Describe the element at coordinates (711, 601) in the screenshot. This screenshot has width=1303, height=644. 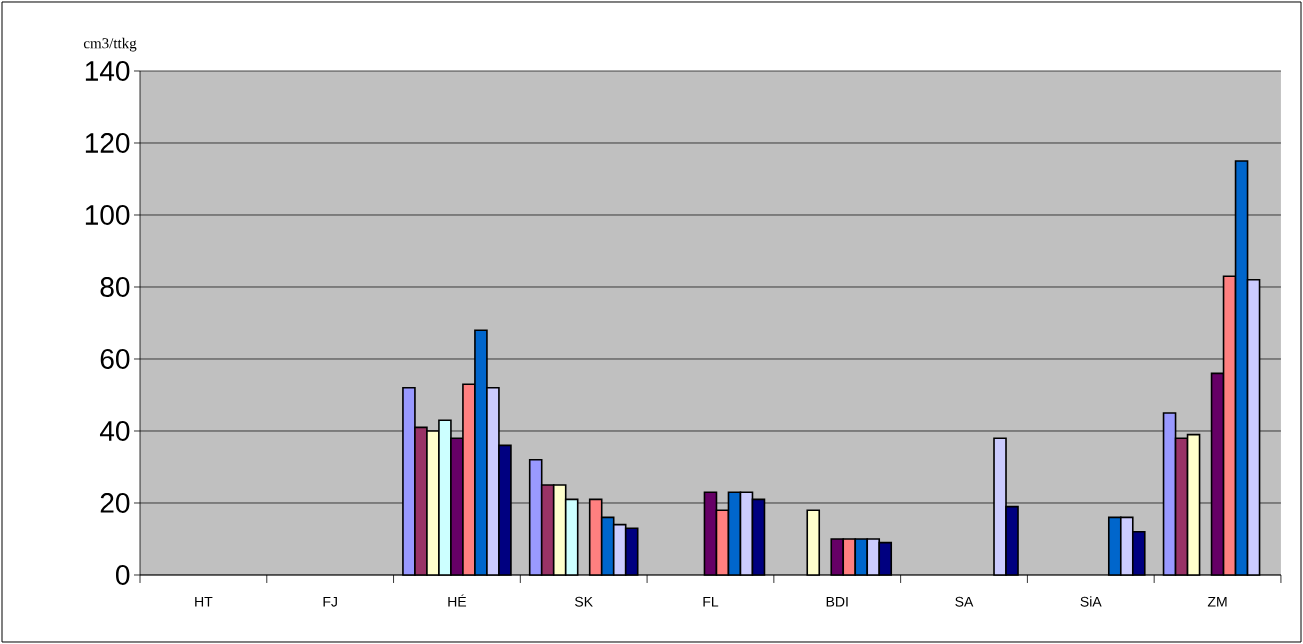
I see `x-tick-label: FL` at that location.